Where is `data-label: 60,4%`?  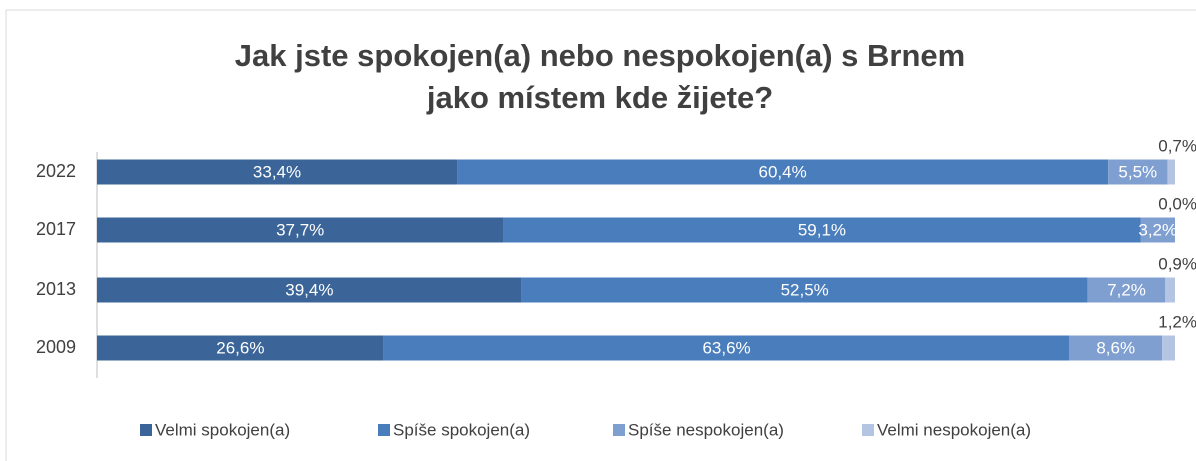 data-label: 60,4% is located at coordinates (783, 171).